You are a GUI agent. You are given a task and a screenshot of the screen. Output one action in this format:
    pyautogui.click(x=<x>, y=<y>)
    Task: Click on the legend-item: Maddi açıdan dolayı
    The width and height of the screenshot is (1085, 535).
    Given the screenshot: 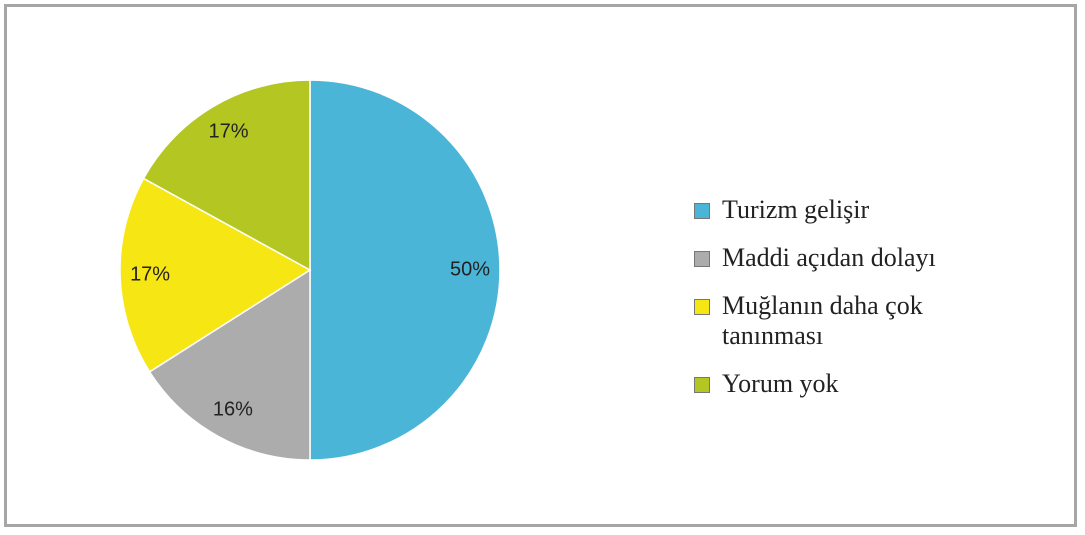 What is the action you would take?
    pyautogui.click(x=825, y=258)
    